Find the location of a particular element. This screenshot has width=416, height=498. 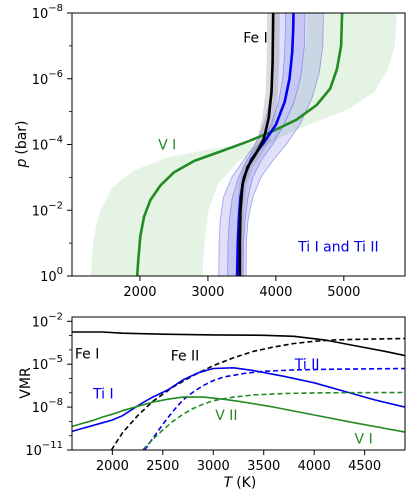

bottom-x-tick-label: 4500 is located at coordinates (364, 466).